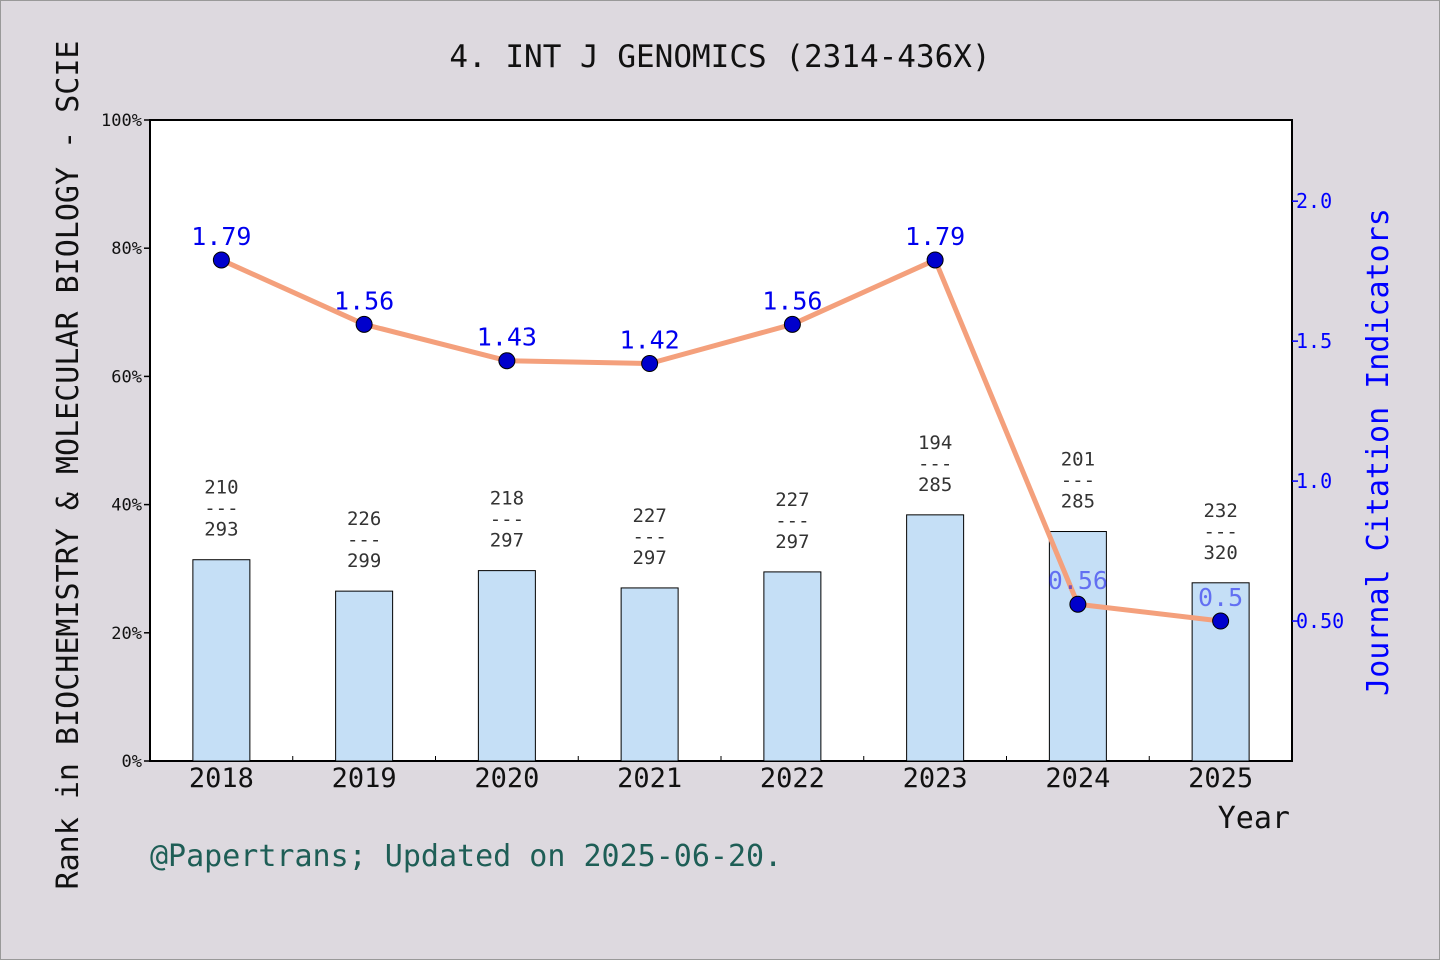 The width and height of the screenshot is (1440, 960). Describe the element at coordinates (650, 340) in the screenshot. I see `jci-value-label-2021: 1.42` at that location.